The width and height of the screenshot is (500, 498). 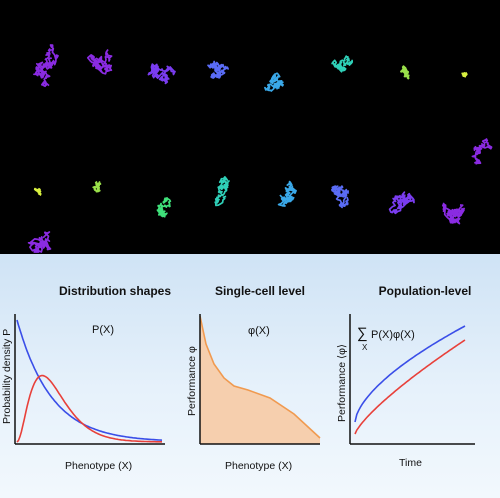 I want to click on panel-2-title: Single-cell level, so click(x=260, y=291).